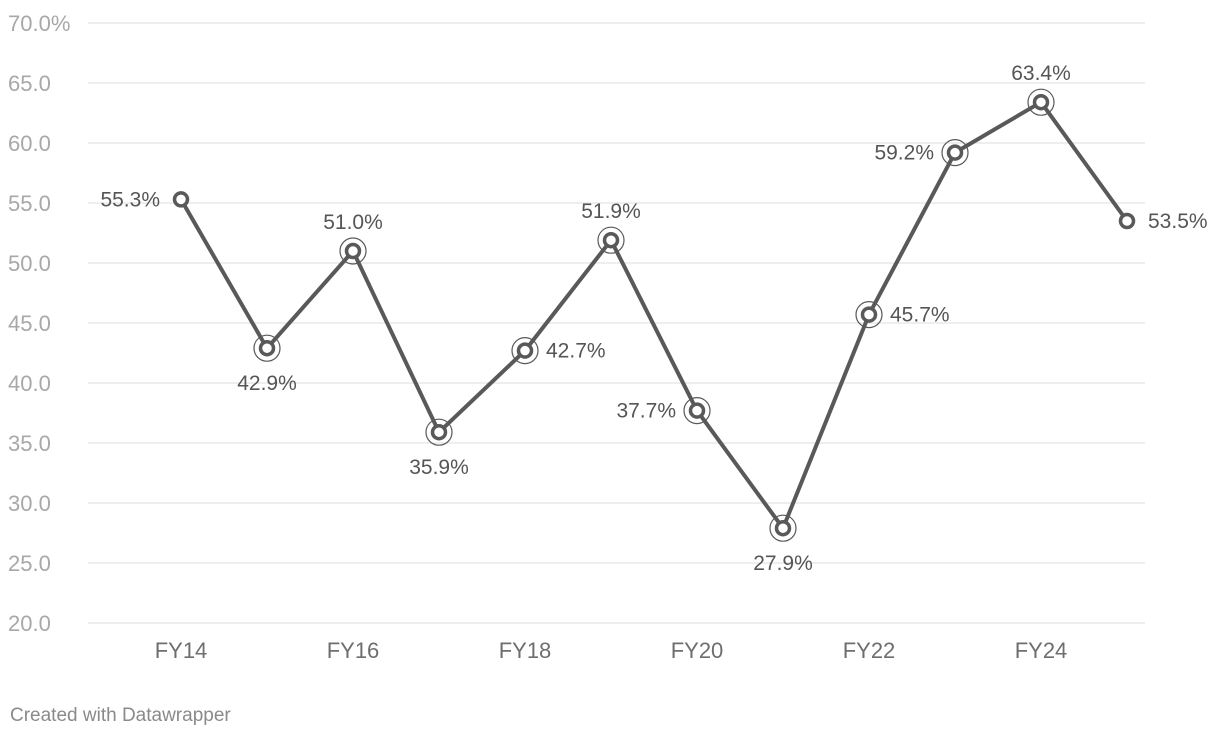 This screenshot has width=1220, height=740. Describe the element at coordinates (869, 650) in the screenshot. I see `x-tick-label: FY22` at that location.